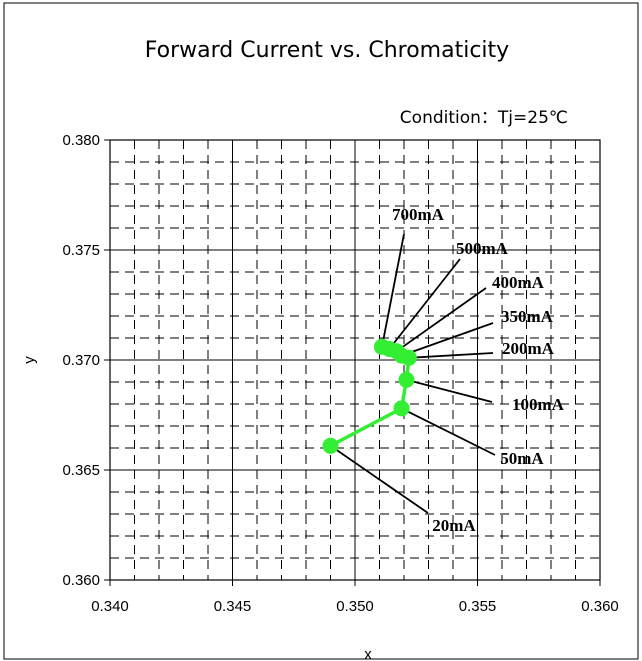 This screenshot has height=661, width=642. Describe the element at coordinates (454, 525) in the screenshot. I see `point-label: 20mA` at that location.